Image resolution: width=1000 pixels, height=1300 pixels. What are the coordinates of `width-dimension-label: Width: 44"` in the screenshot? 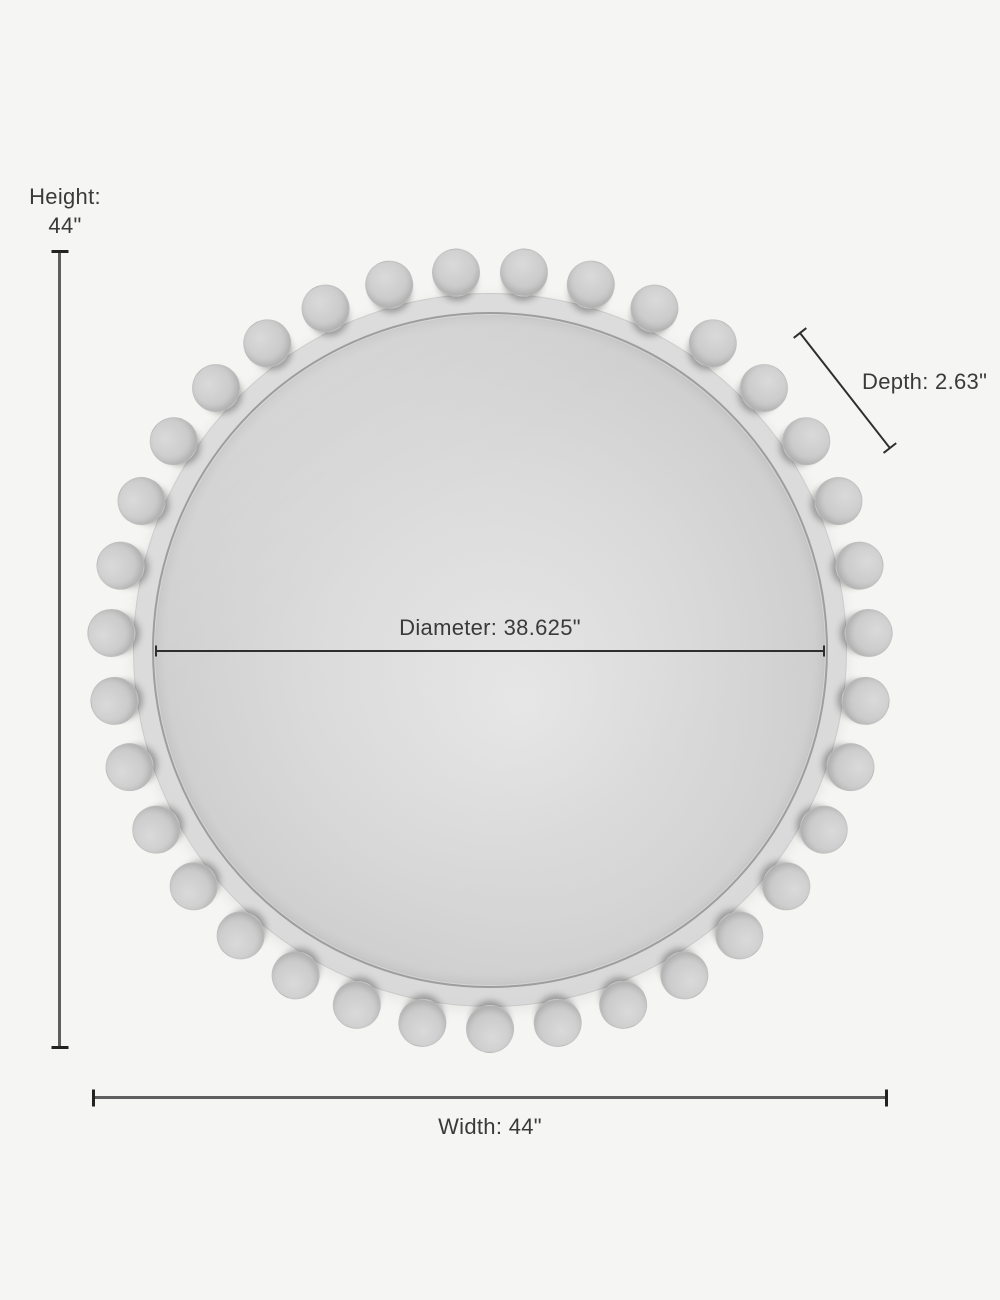 It's located at (490, 1126).